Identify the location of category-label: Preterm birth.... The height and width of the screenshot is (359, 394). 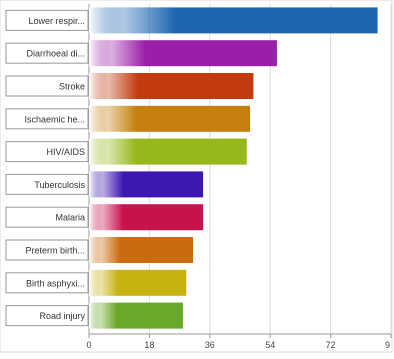
(55, 251).